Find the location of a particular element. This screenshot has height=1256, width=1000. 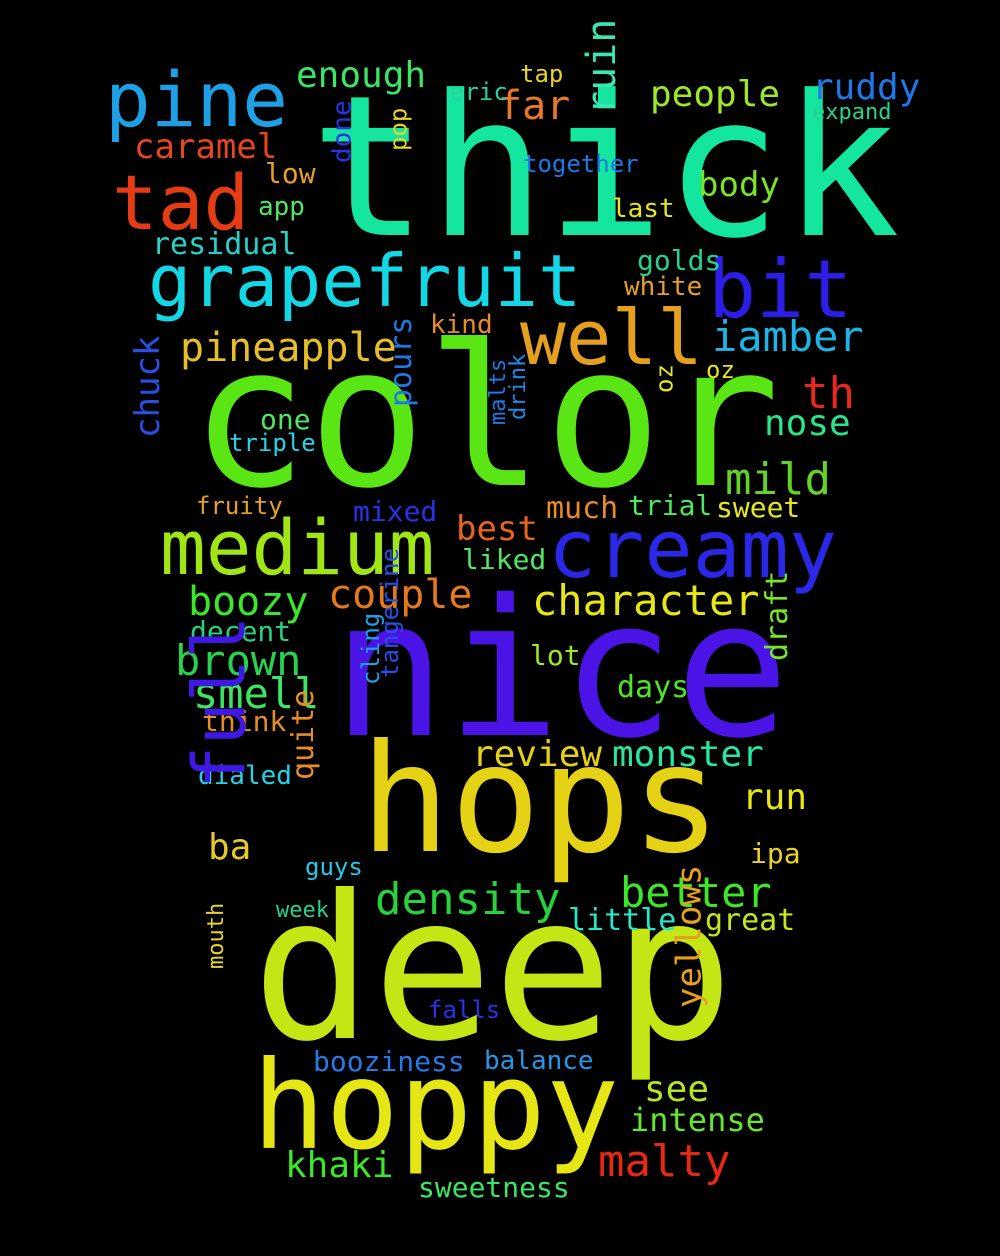

word-liked: liked is located at coordinates (504, 559).